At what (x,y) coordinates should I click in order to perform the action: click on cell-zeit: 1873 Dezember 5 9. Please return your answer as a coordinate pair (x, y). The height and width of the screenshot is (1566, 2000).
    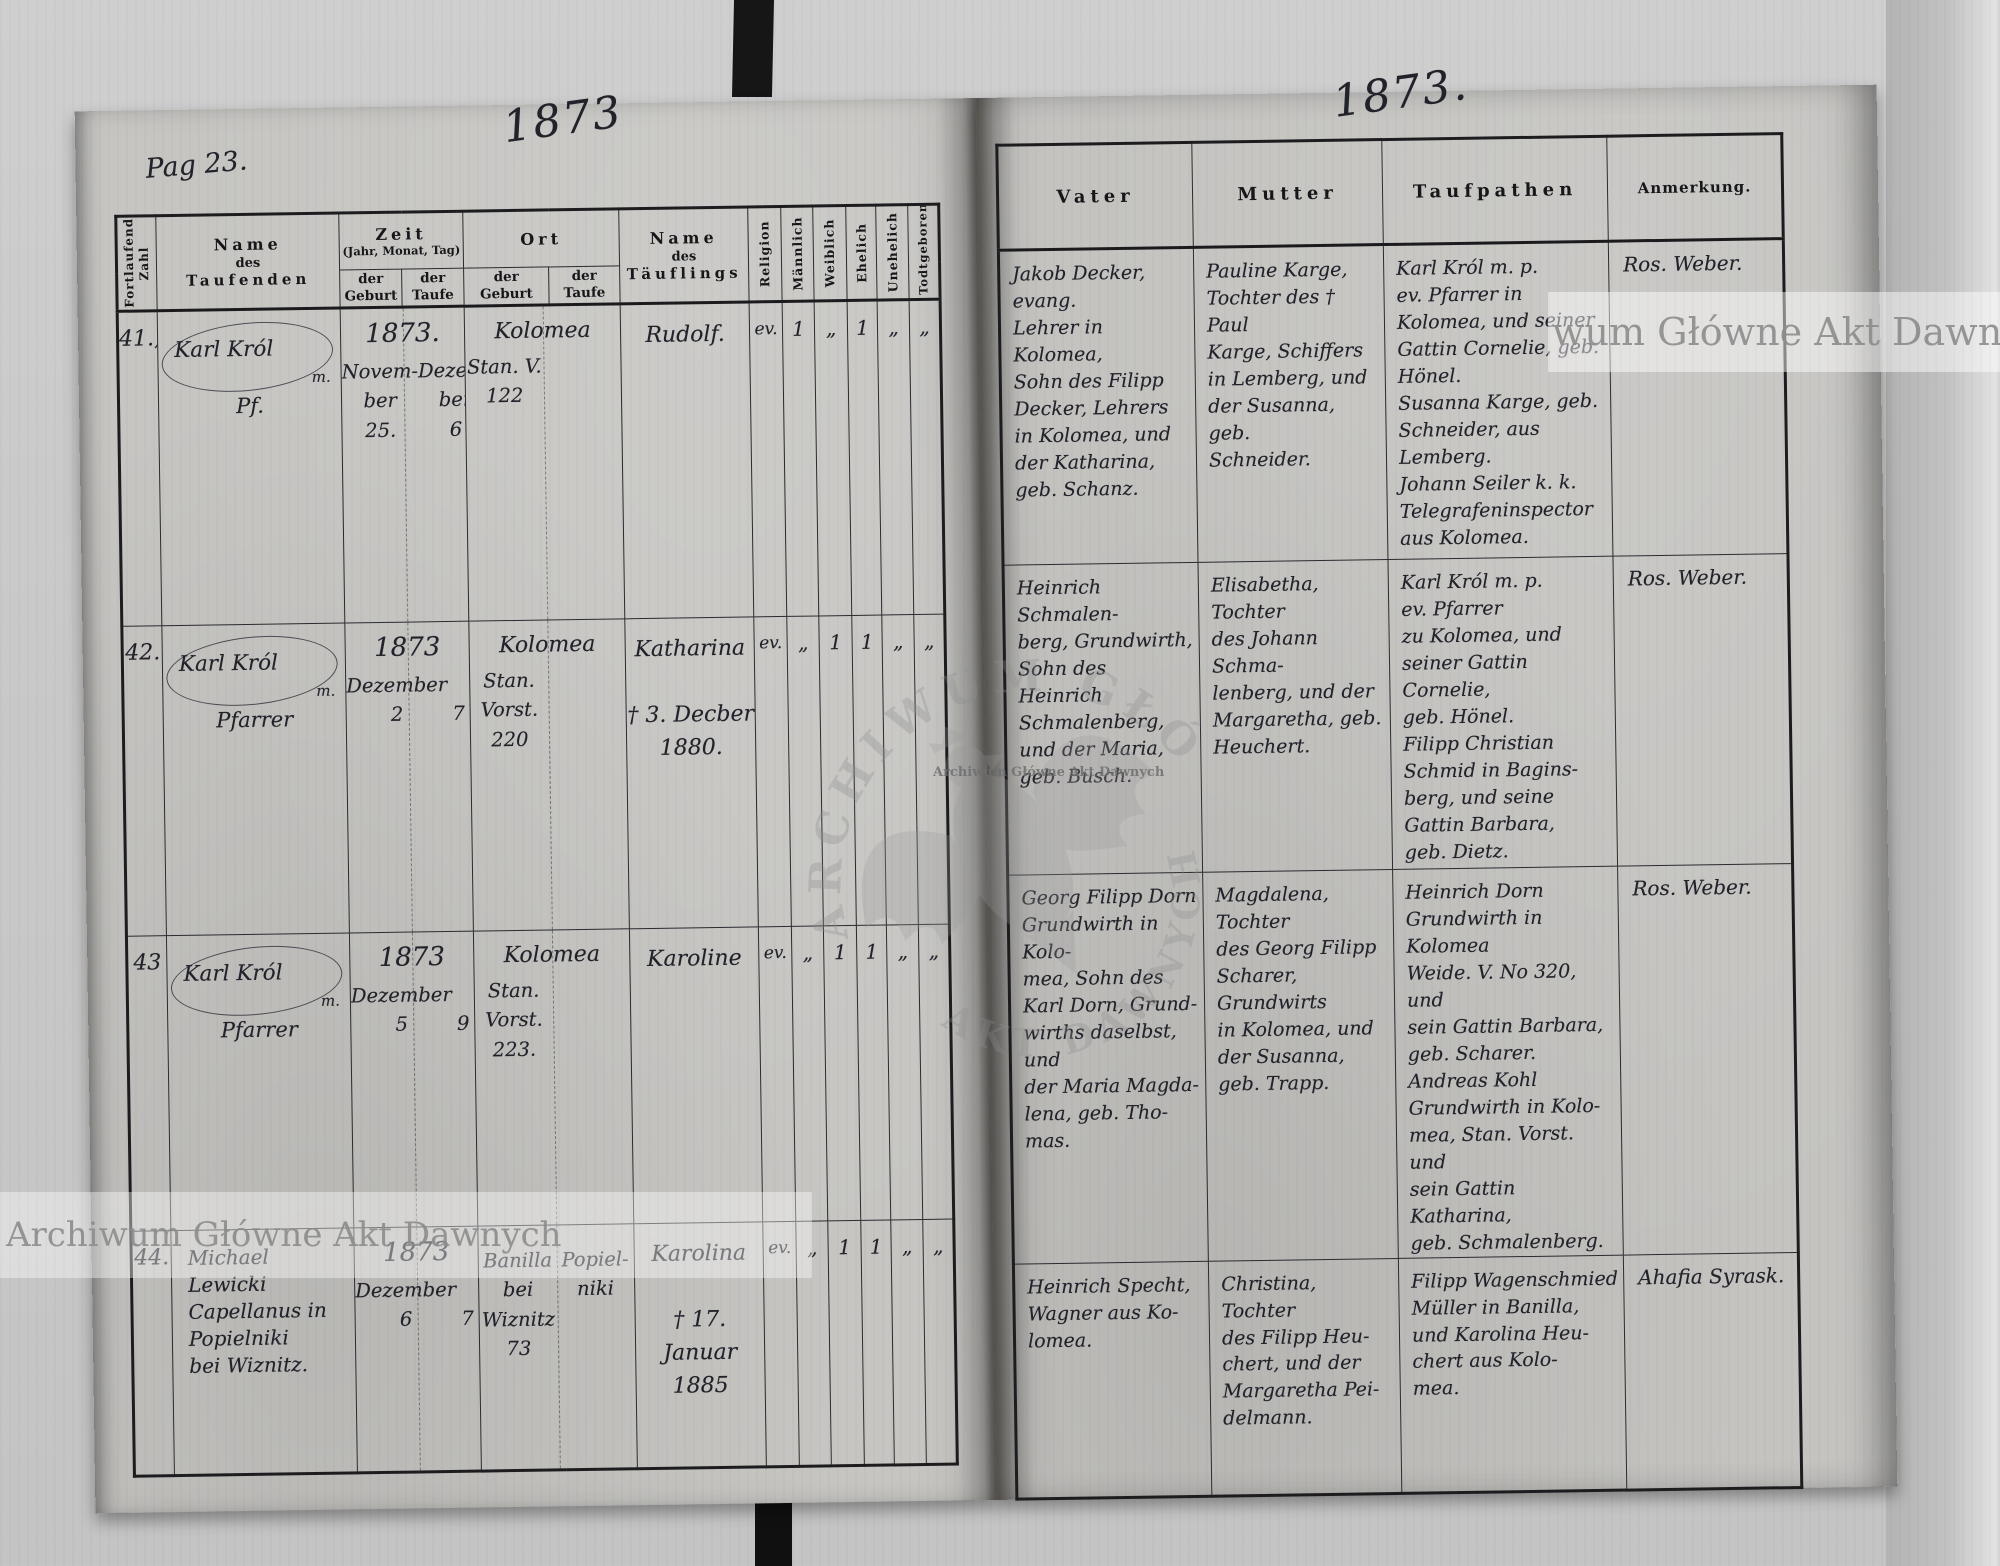
    Looking at the image, I should click on (413, 1079).